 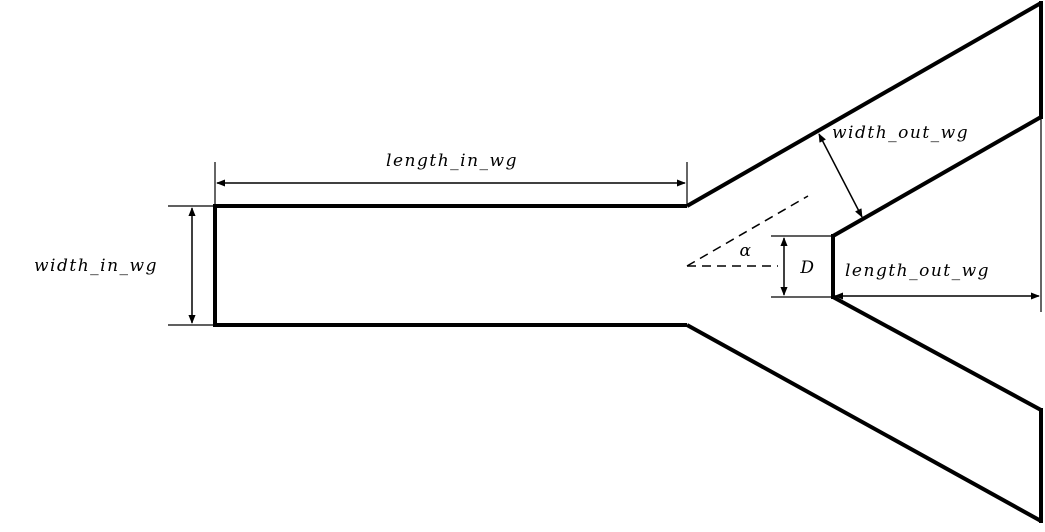 I want to click on lower-arm-outer-edge, so click(x=864, y=423).